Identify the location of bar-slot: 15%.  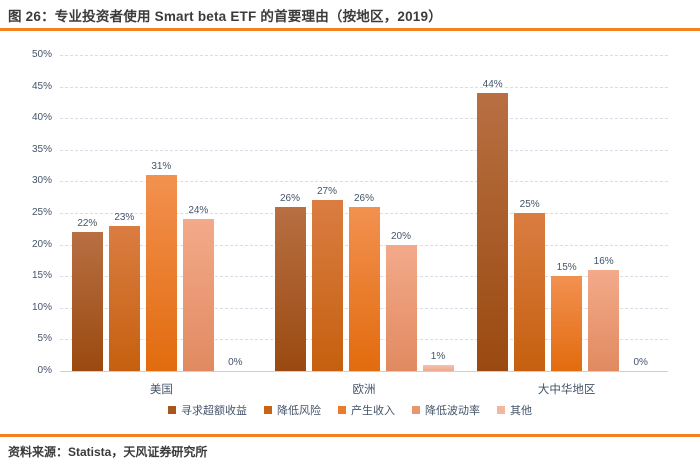
(567, 213).